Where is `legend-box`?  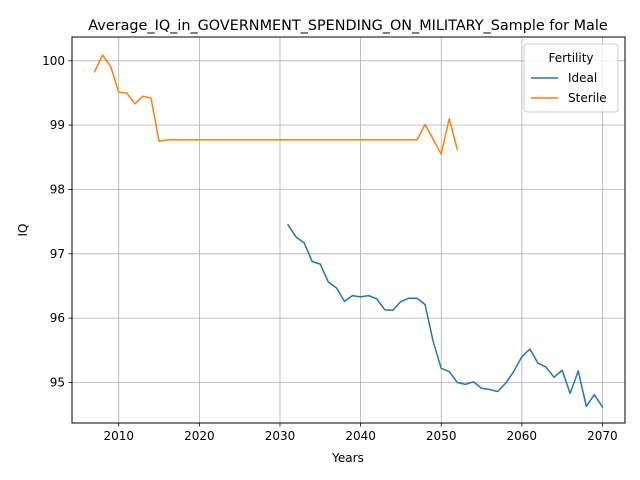 legend-box is located at coordinates (571, 78).